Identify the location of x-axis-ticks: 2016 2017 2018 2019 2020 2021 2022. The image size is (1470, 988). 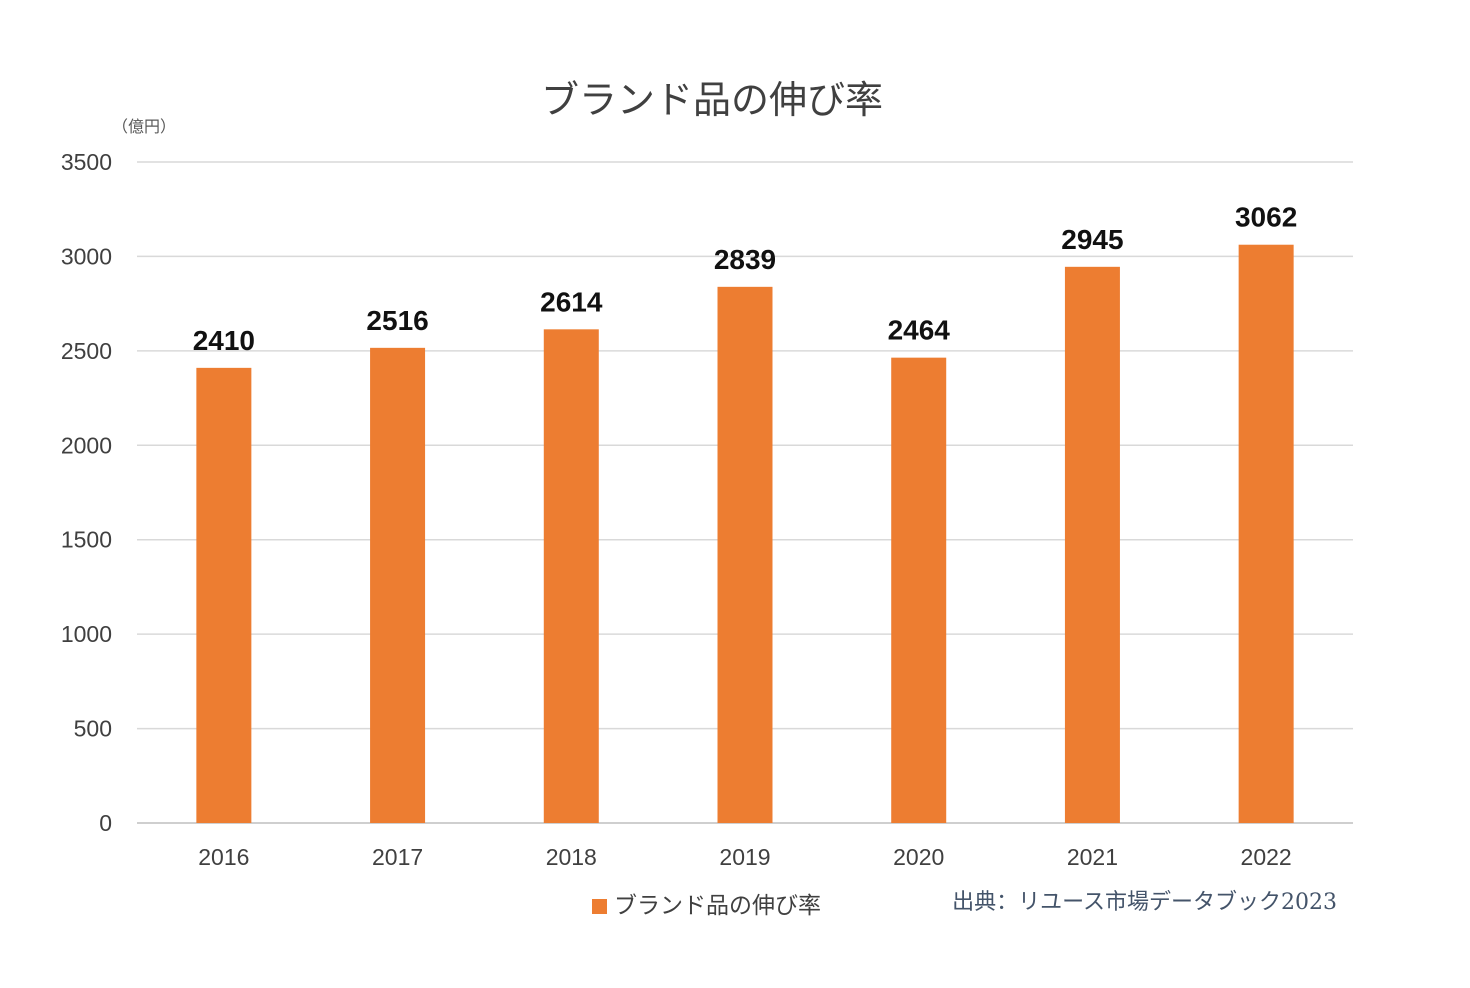
(744, 857).